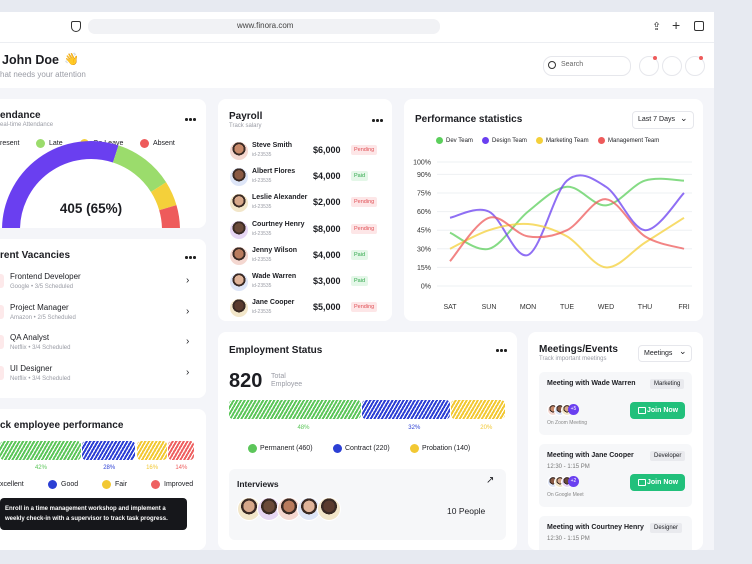 This screenshot has width=752, height=564. What do you see at coordinates (528, 307) in the screenshot?
I see `x-tick-label: MON` at bounding box center [528, 307].